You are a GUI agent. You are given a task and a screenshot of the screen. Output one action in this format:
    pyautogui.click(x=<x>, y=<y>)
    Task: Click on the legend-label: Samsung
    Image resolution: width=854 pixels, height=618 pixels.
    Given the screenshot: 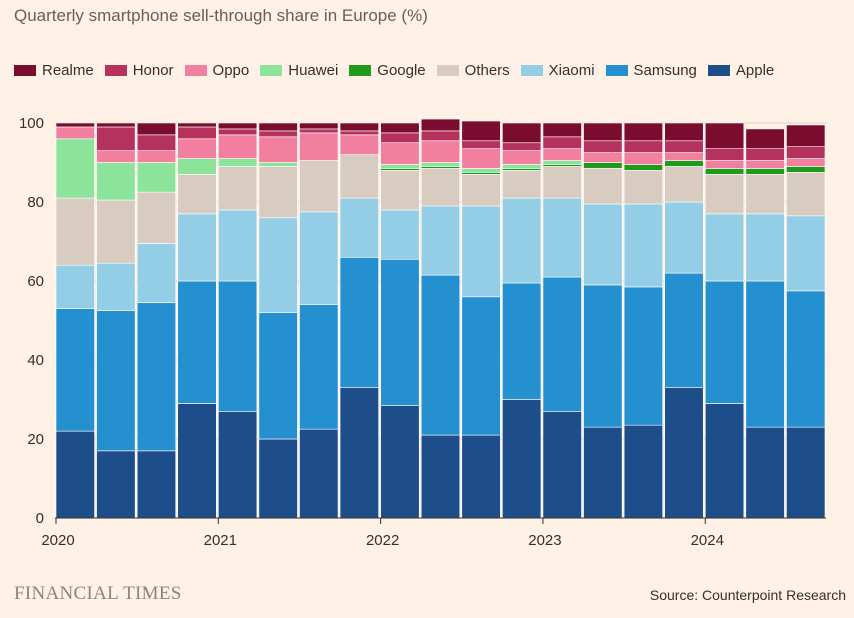 What is the action you would take?
    pyautogui.click(x=665, y=70)
    